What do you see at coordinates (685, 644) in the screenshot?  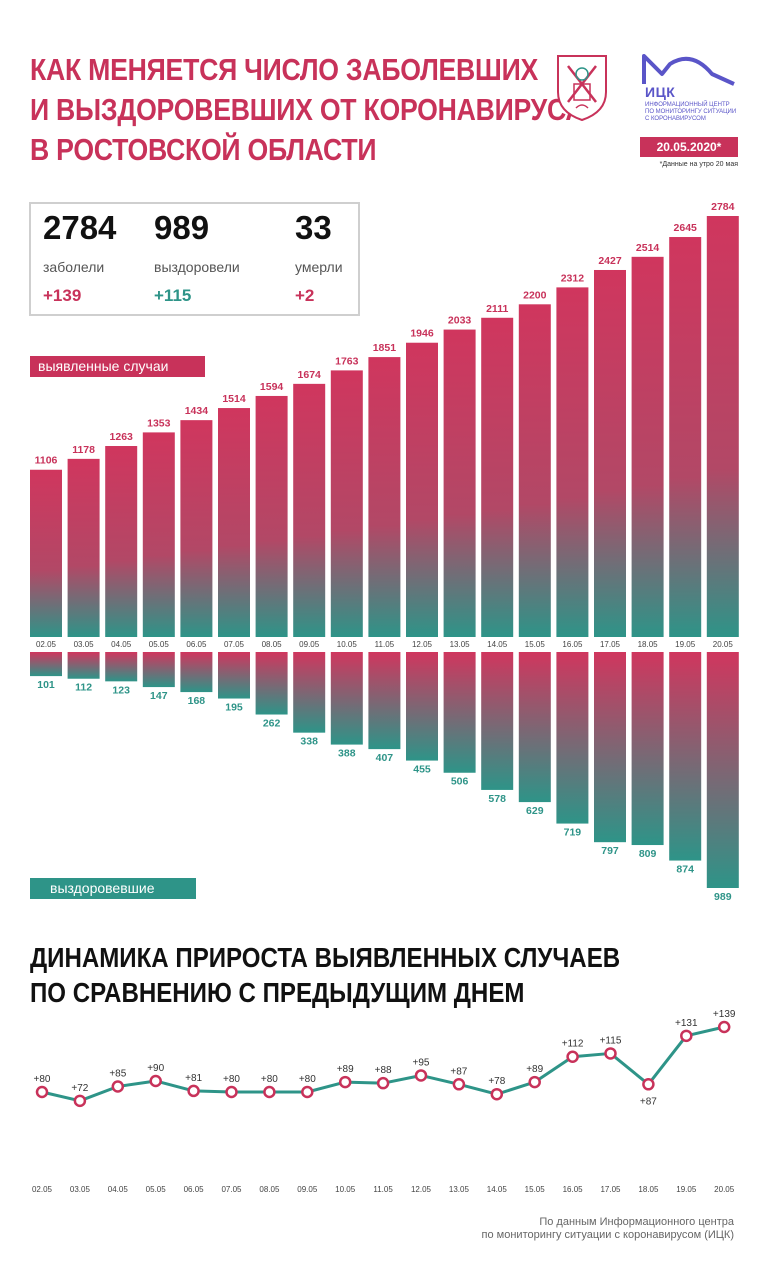 I see `date-tick-label: 19.05` at bounding box center [685, 644].